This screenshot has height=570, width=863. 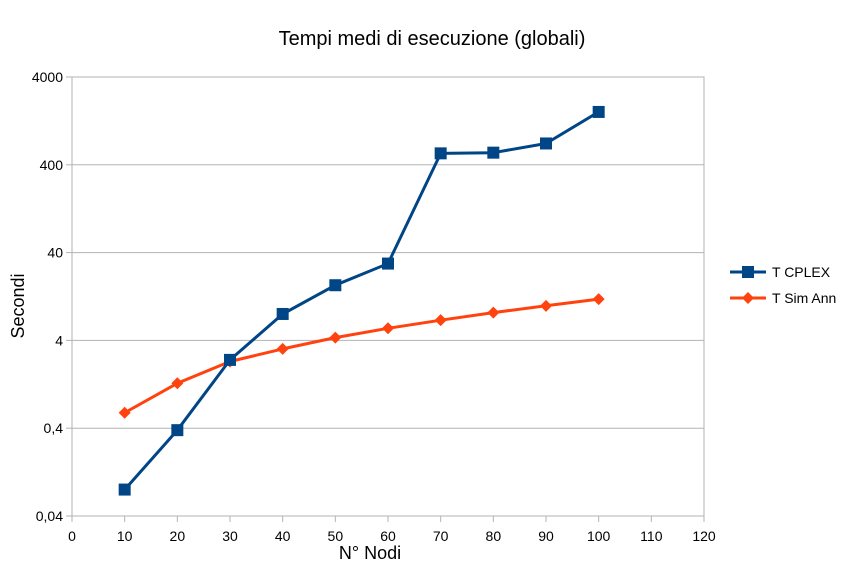 What do you see at coordinates (230, 536) in the screenshot?
I see `x-tick-label: 30` at bounding box center [230, 536].